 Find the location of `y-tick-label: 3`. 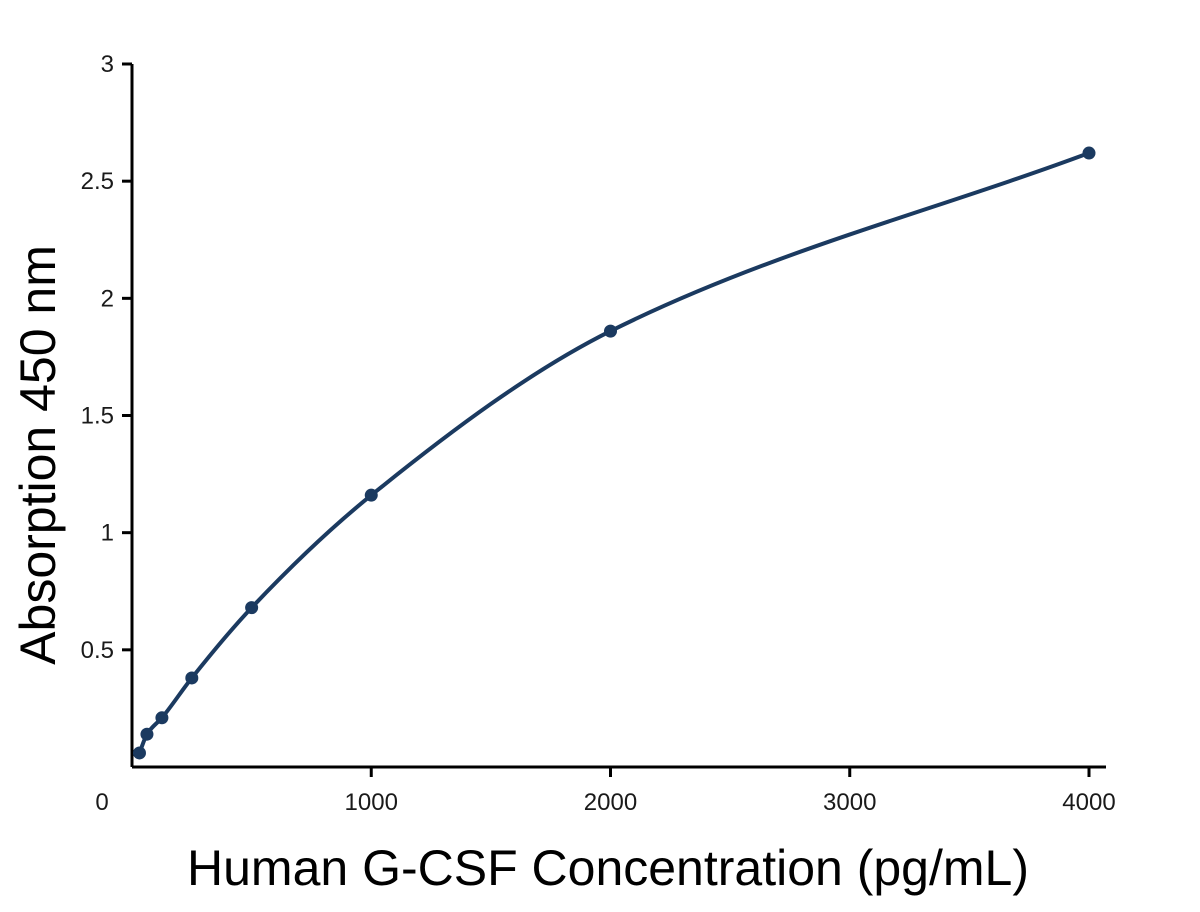

y-tick-label: 3 is located at coordinates (107, 64).